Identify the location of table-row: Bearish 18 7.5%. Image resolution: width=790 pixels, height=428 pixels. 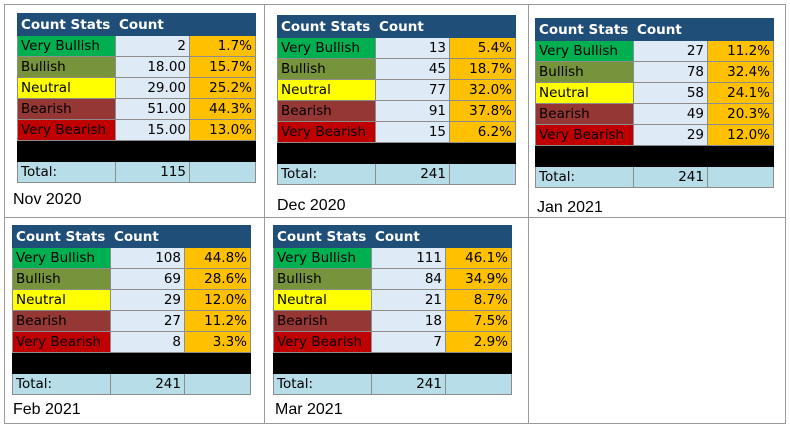
(392, 321).